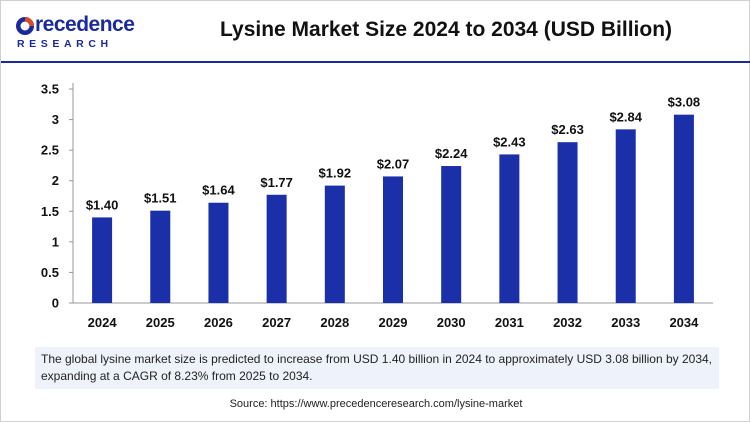 The image size is (750, 422). Describe the element at coordinates (276, 322) in the screenshot. I see `x-tick-label: 2027` at that location.